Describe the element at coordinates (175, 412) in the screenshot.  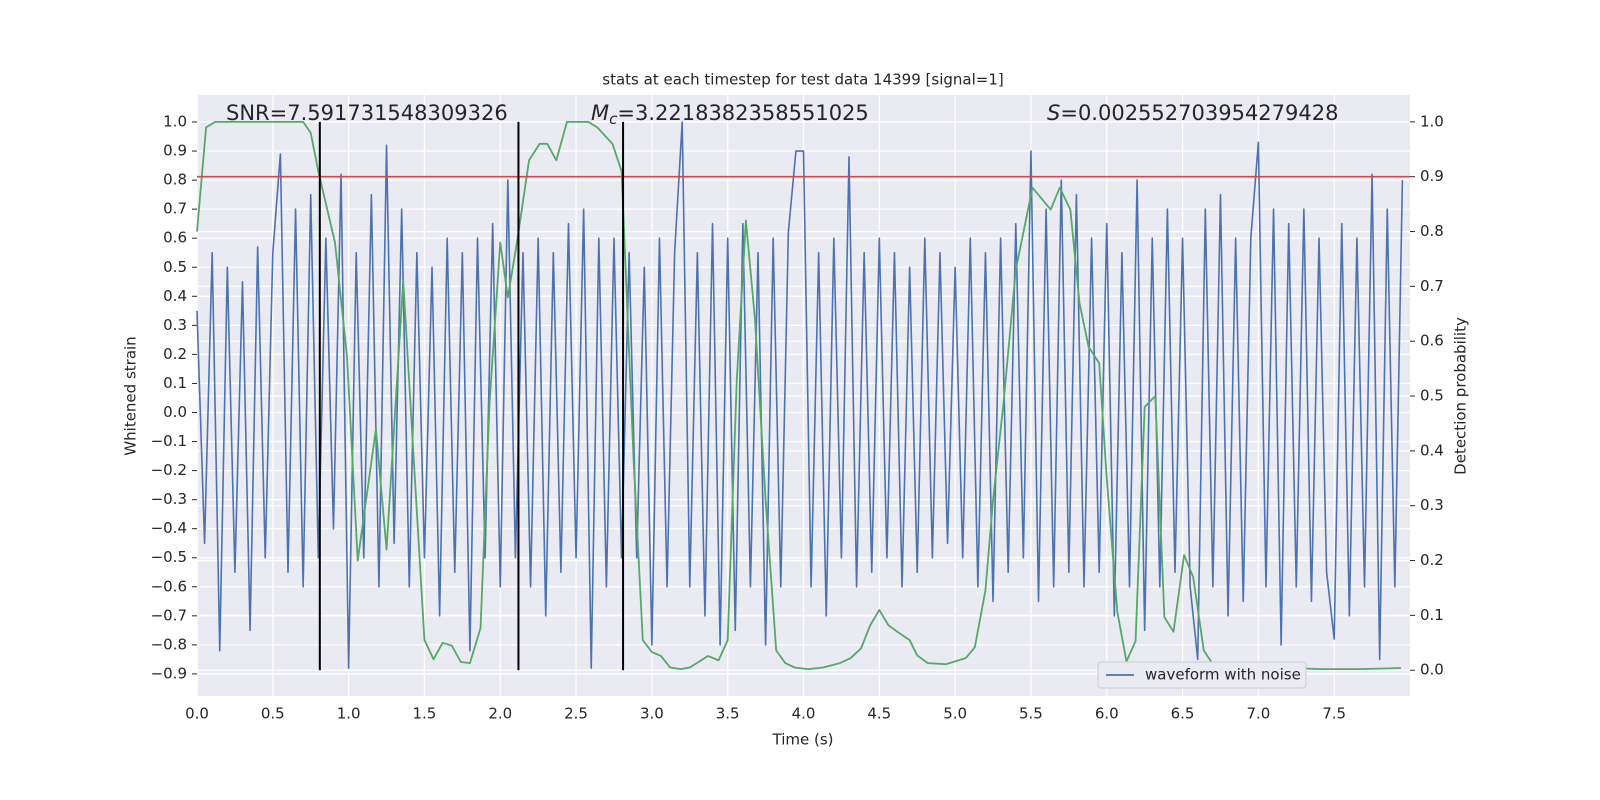
I see `y-tick-label: 0.0` at that location.